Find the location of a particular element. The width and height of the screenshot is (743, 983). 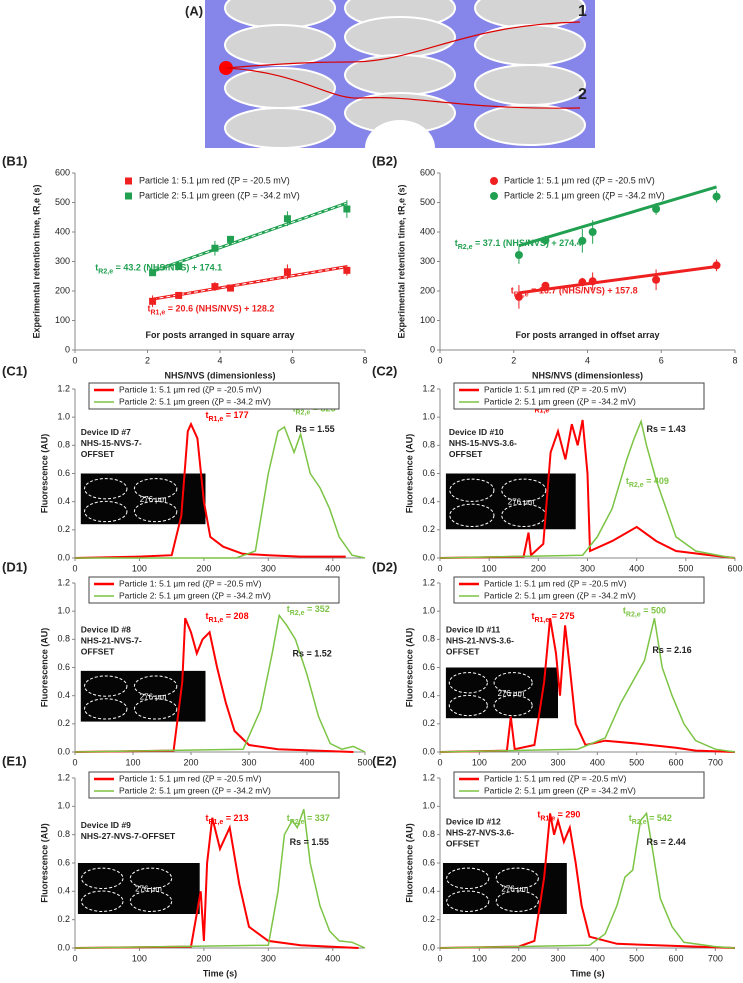

device-label: NHS-21-NVS-3.6- is located at coordinates (480, 641).